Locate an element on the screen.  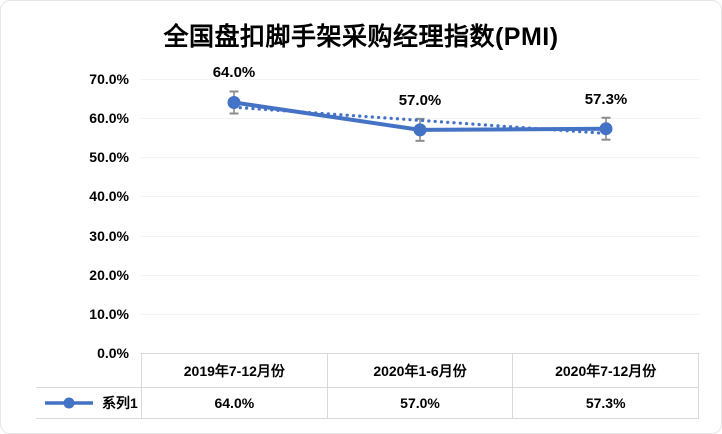
category-label: 2020年1-6月份 is located at coordinates (419, 370).